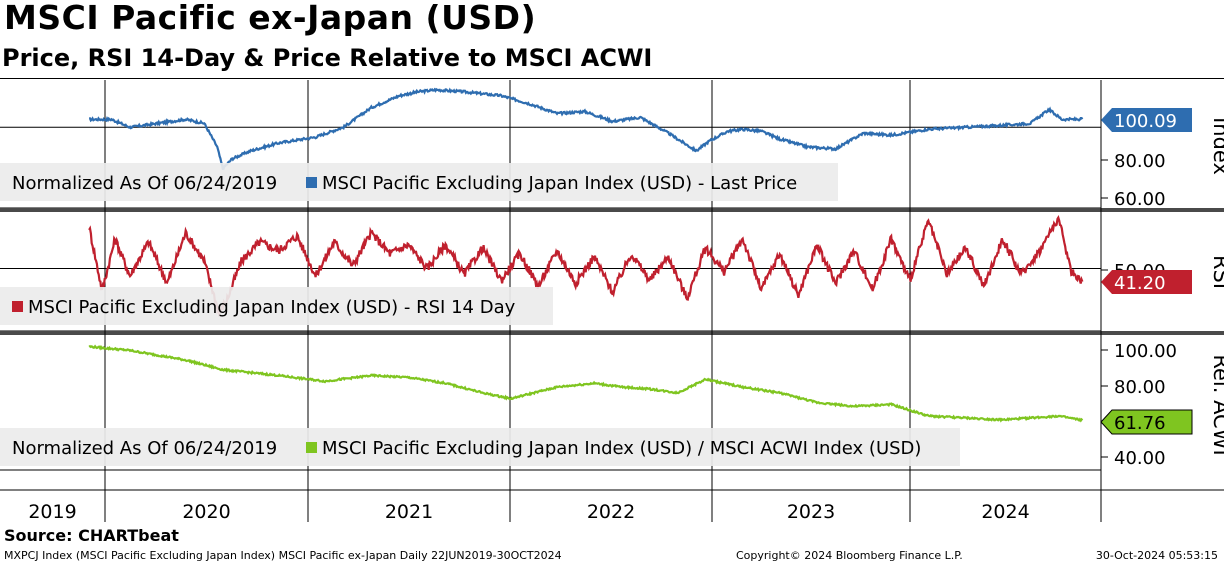 The width and height of the screenshot is (1224, 566). I want to click on top-border, so click(612, 78).